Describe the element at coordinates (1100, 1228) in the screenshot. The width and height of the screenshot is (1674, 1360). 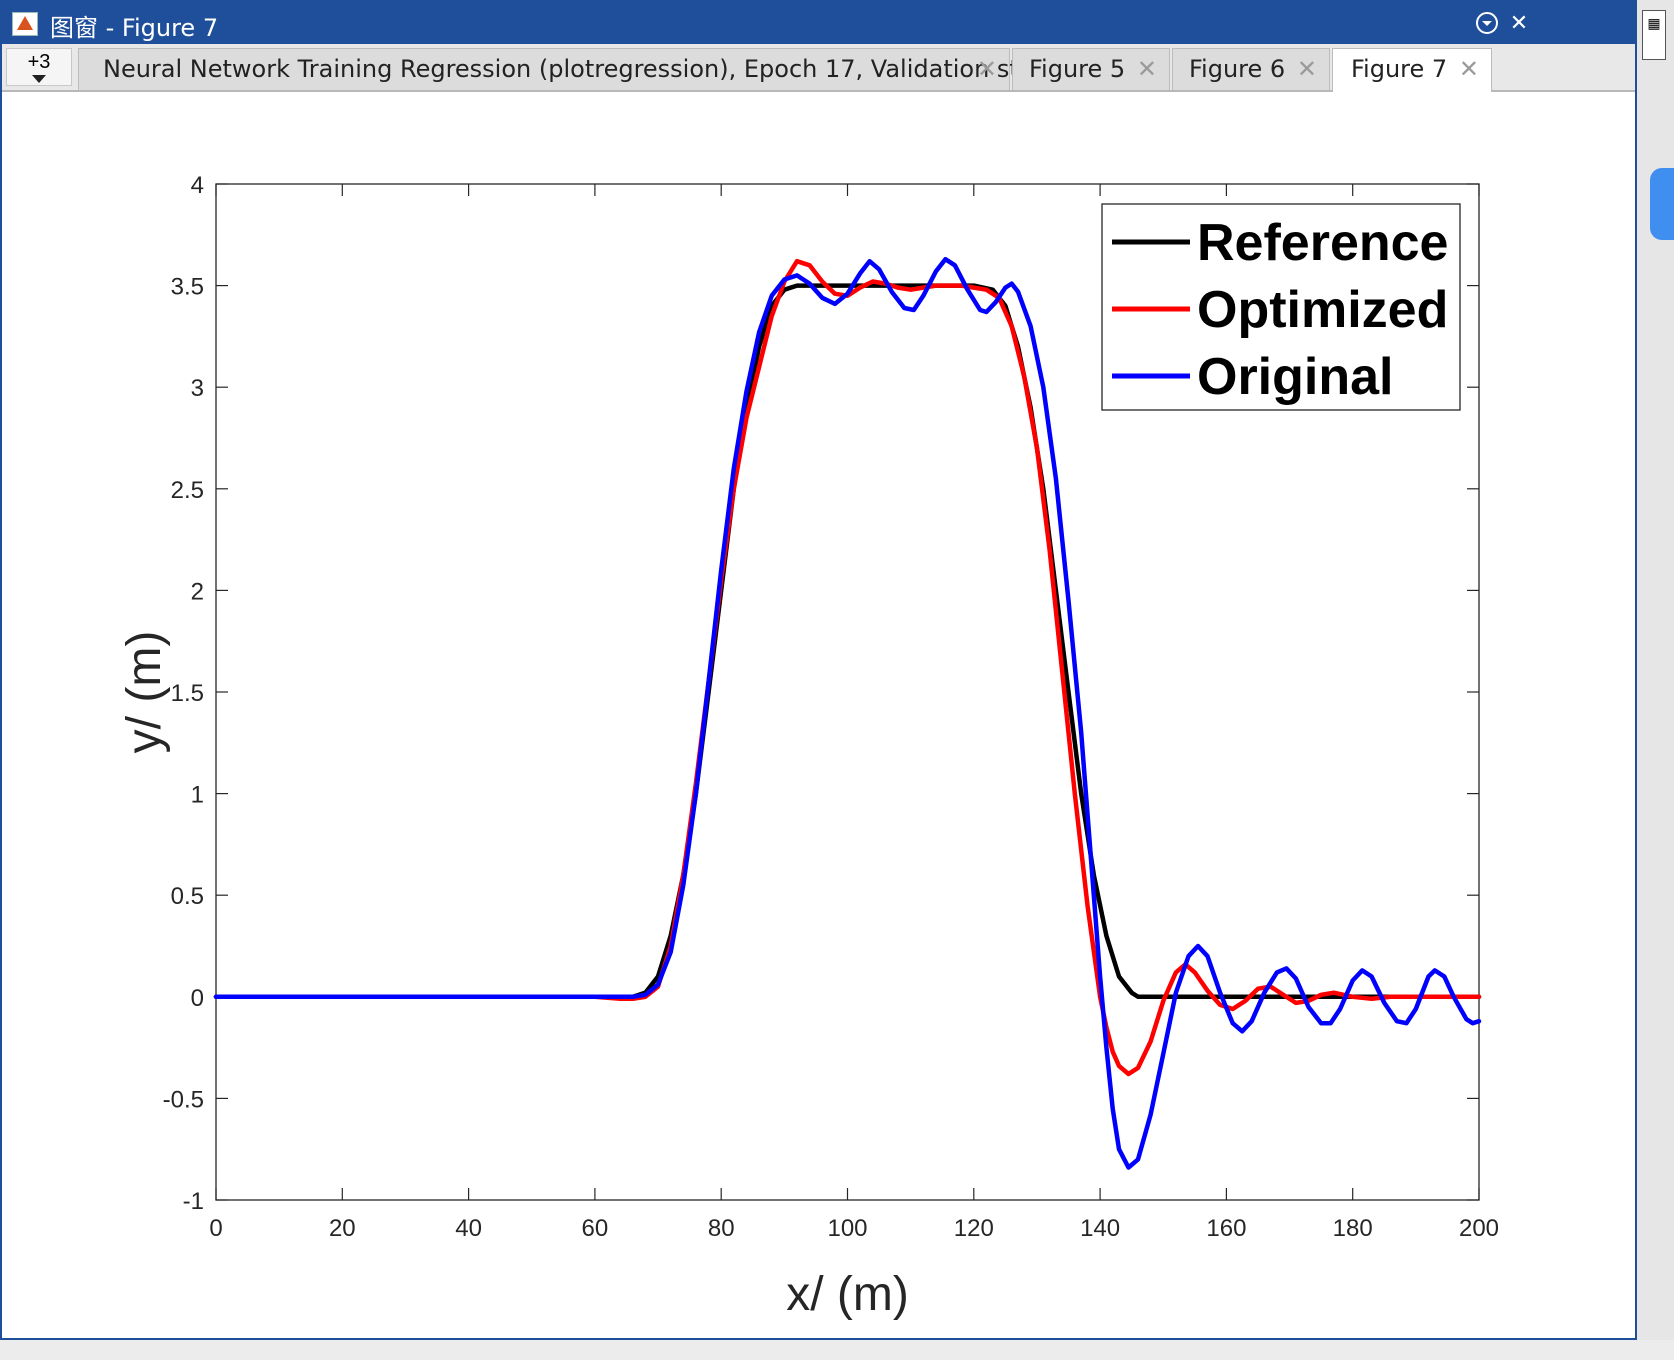
I see `x-tick-label: 140` at that location.